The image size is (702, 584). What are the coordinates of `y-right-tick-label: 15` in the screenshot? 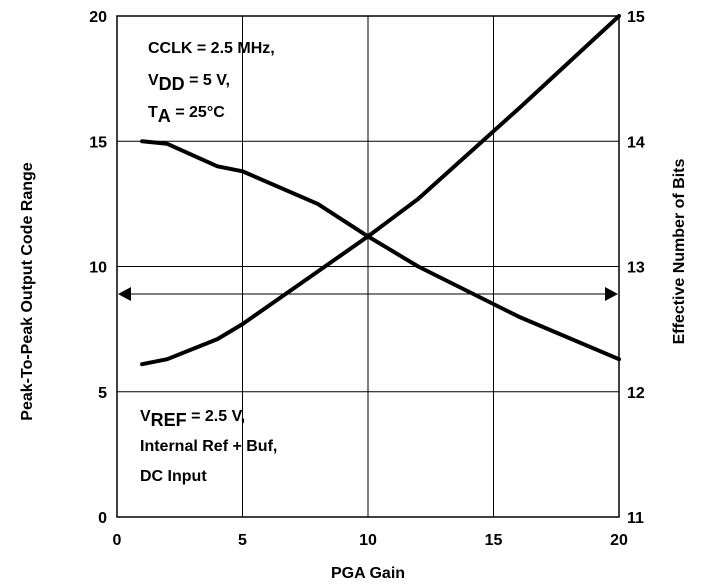 It's located at (636, 17).